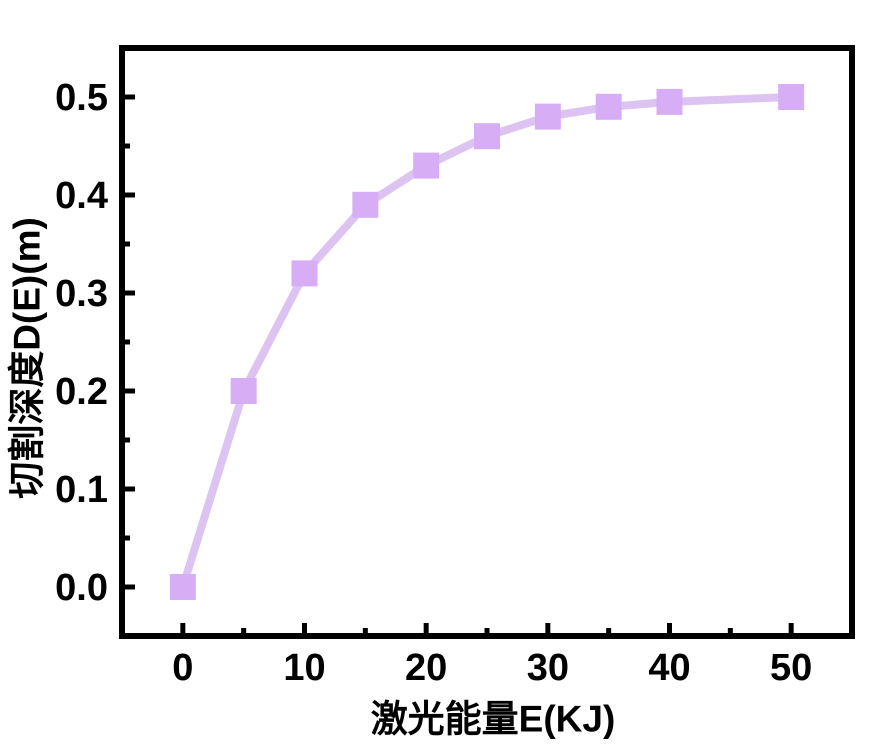  I want to click on x-tick-label: 20, so click(426, 668).